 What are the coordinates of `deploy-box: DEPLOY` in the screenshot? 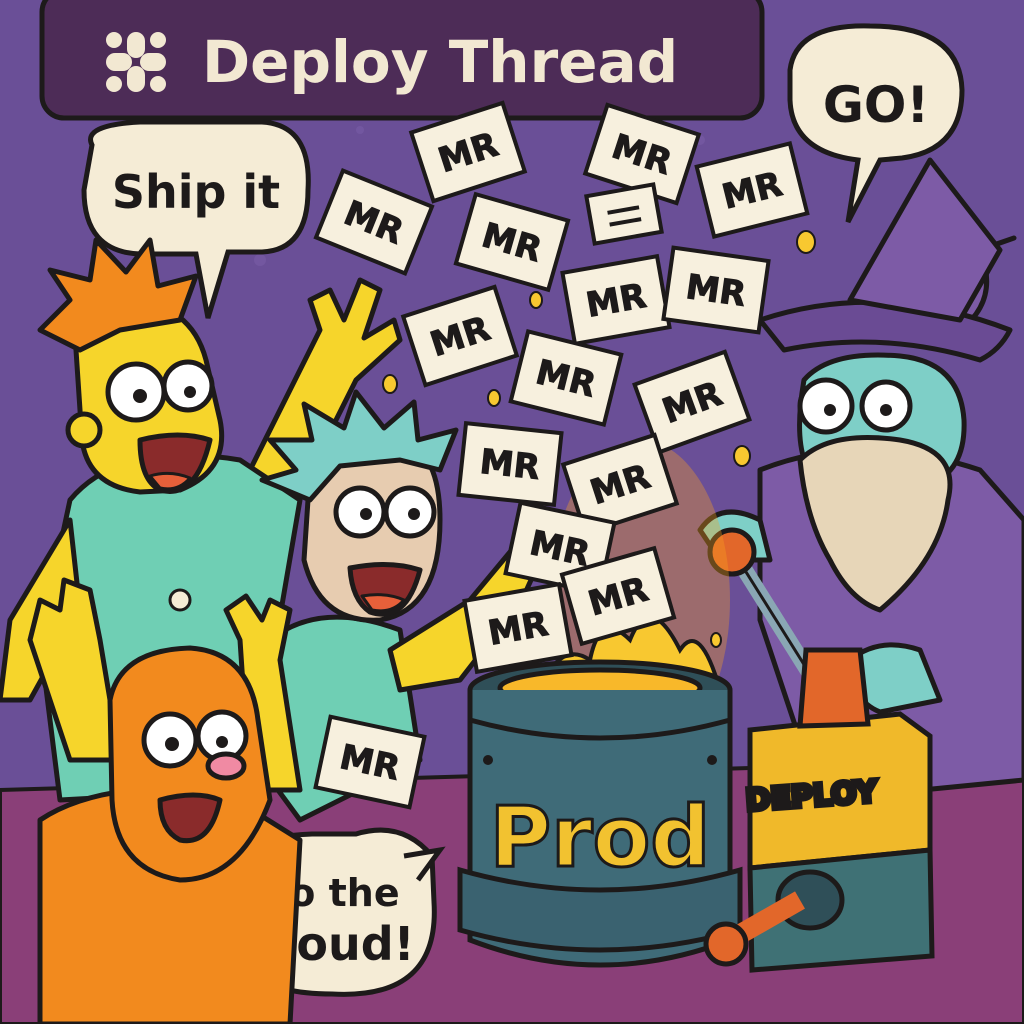 It's located at (819, 810).